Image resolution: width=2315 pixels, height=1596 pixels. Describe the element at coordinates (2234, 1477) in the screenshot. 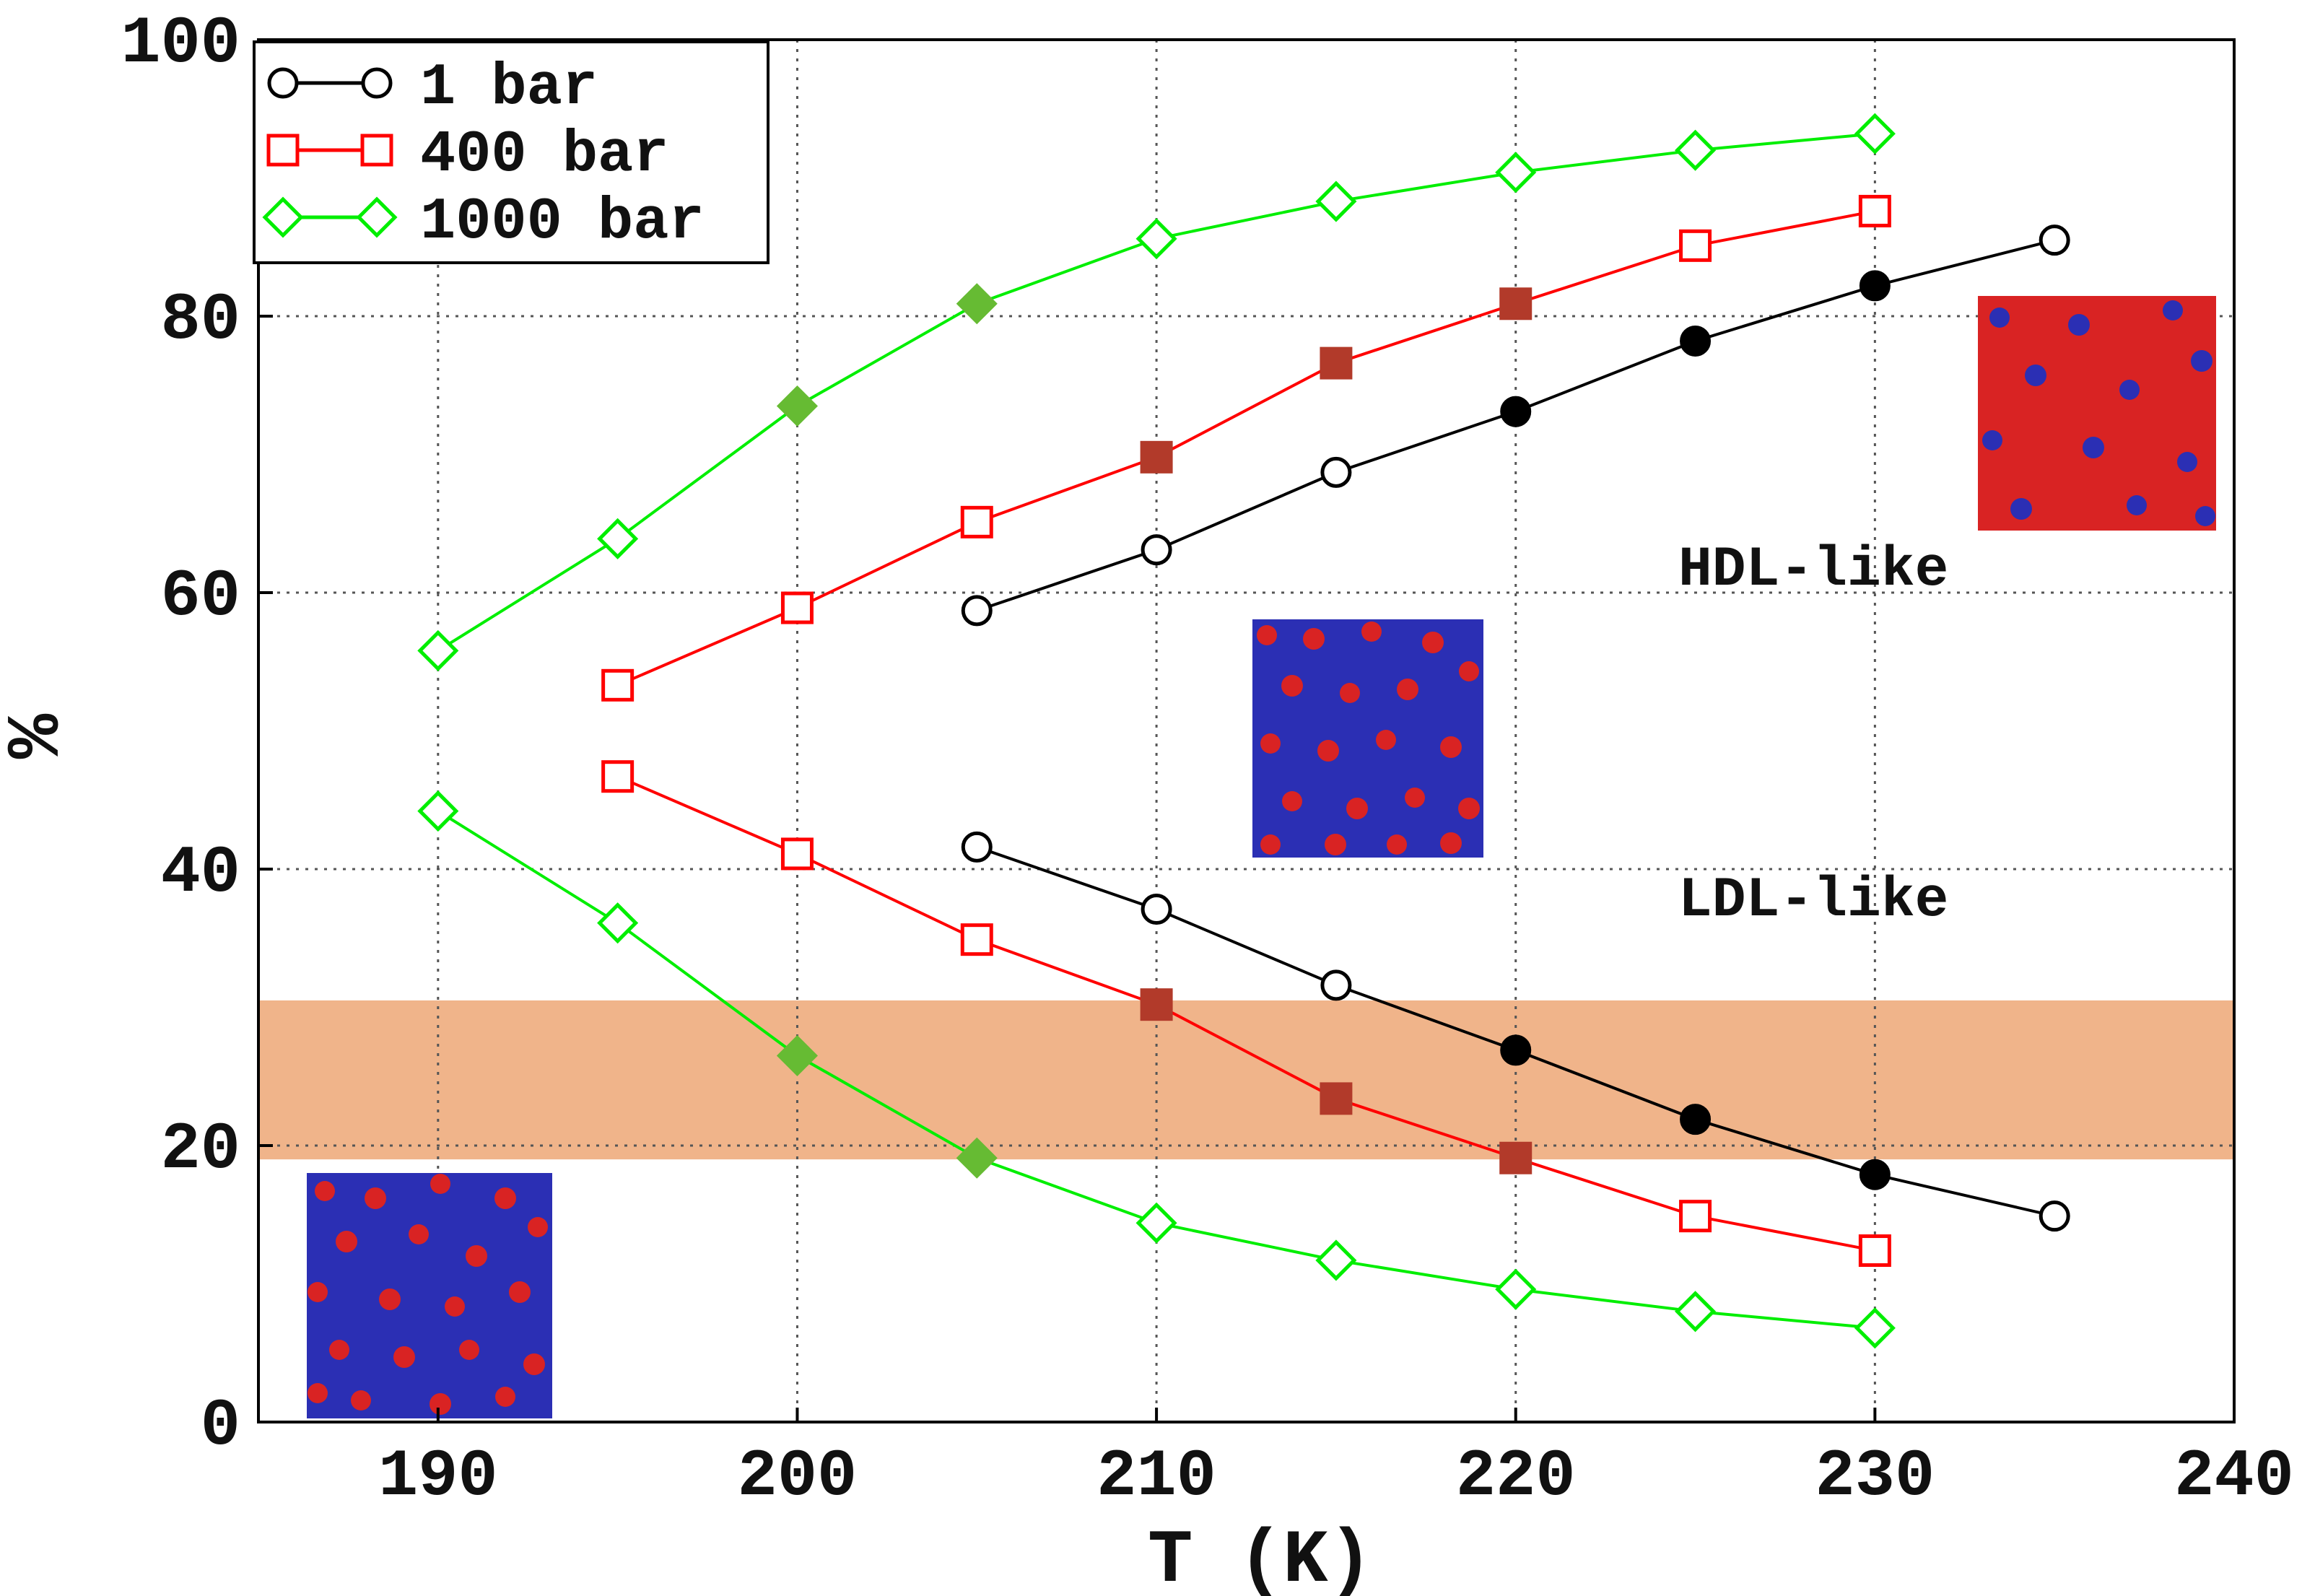

I see `x-tick-label: 240` at that location.